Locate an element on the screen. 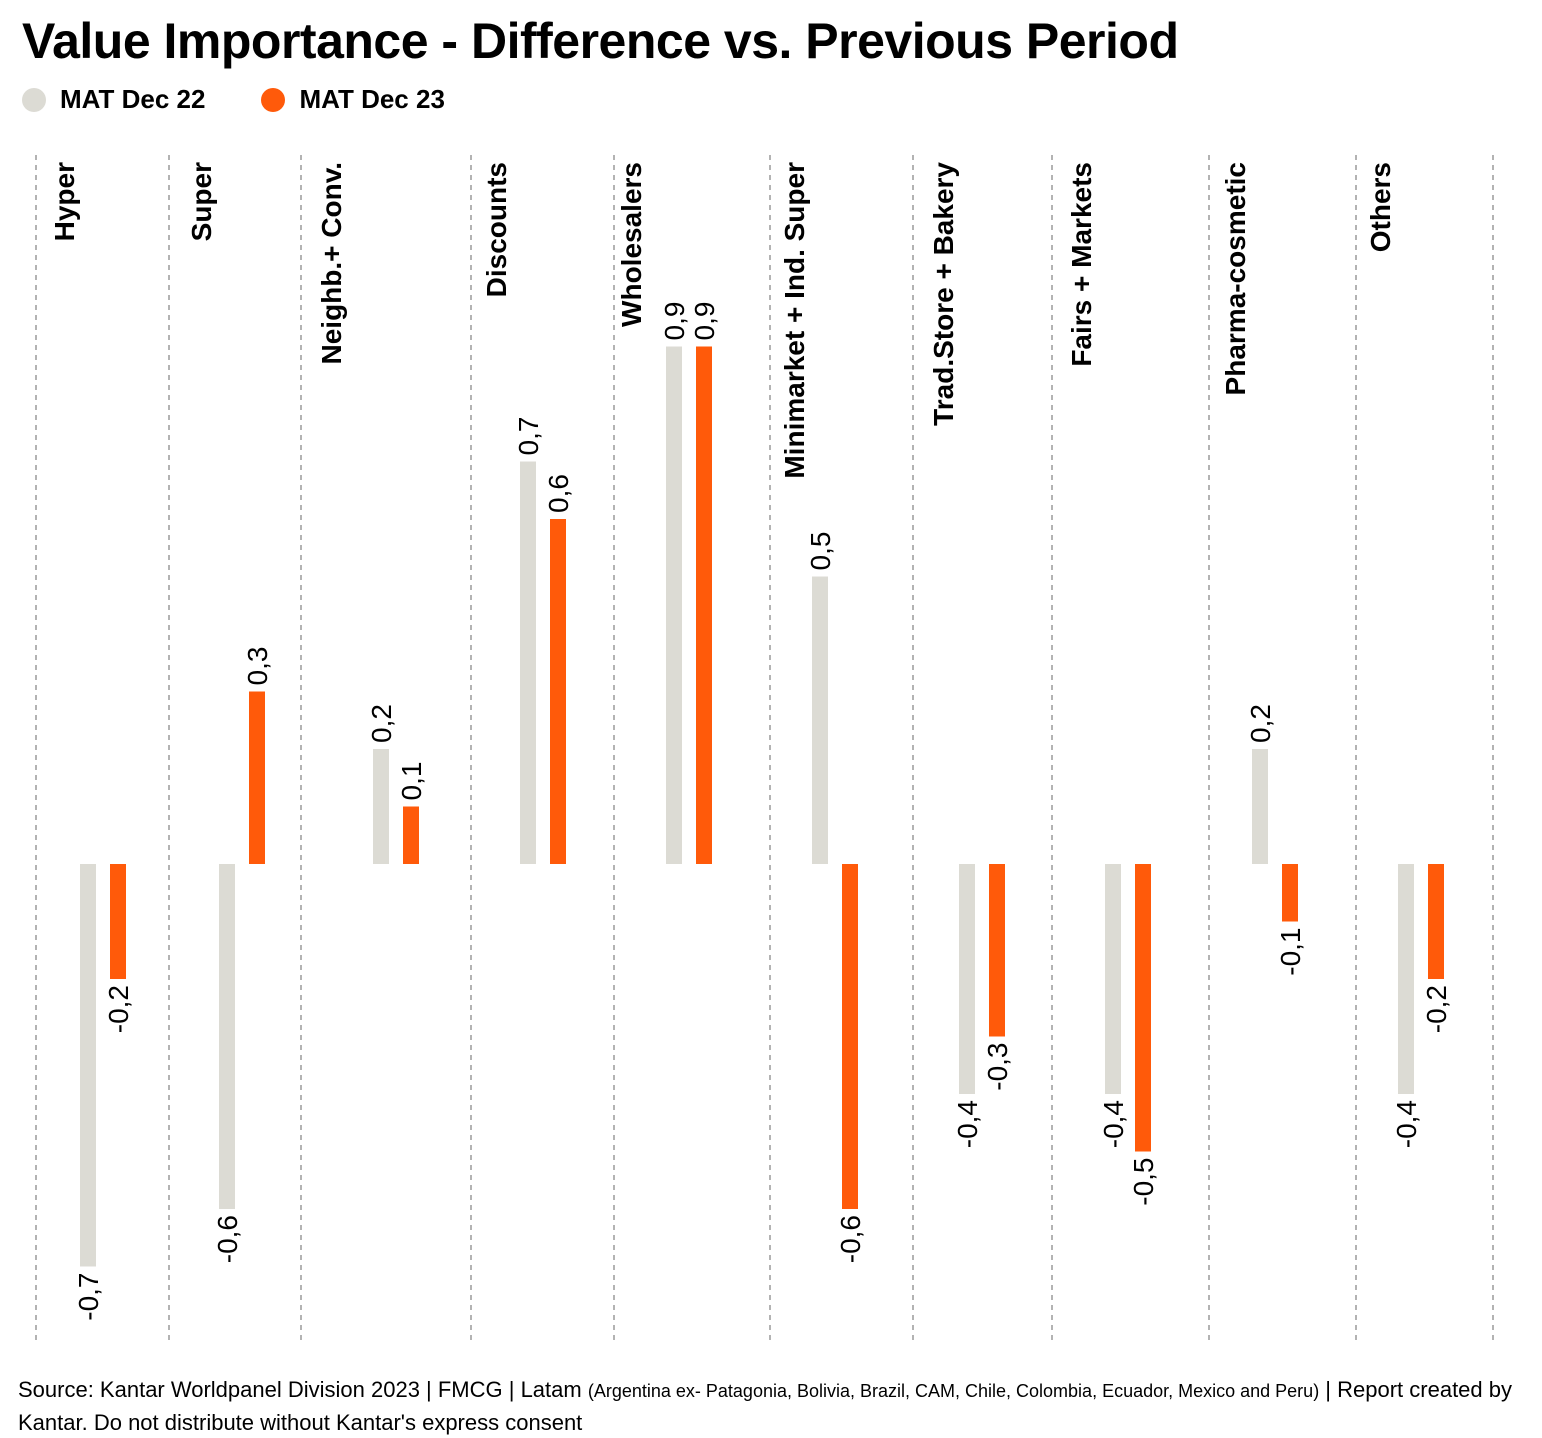 This screenshot has height=1438, width=1542. data-label: -0,7 is located at coordinates (88, 1297).